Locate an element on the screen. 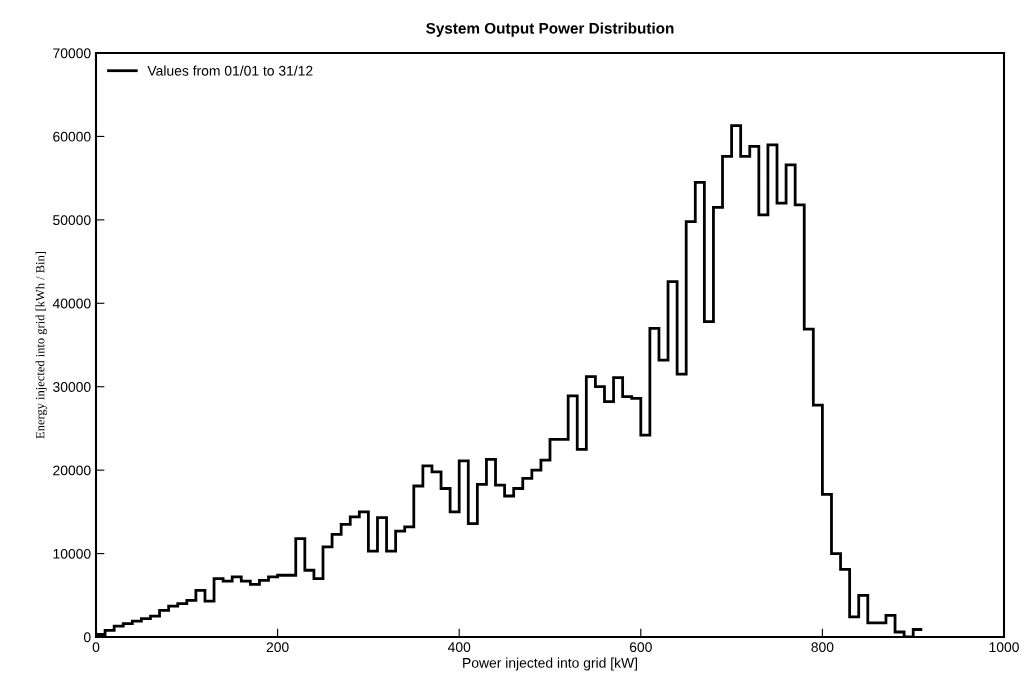 Image resolution: width=1027 pixels, height=690 pixels. chart-title: System Output Power Distribution is located at coordinates (550, 29).